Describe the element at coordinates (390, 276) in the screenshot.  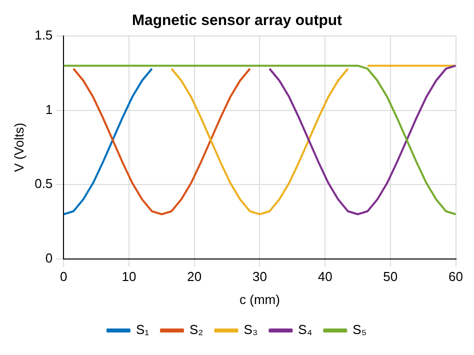
I see `x-tick-label: 50` at that location.